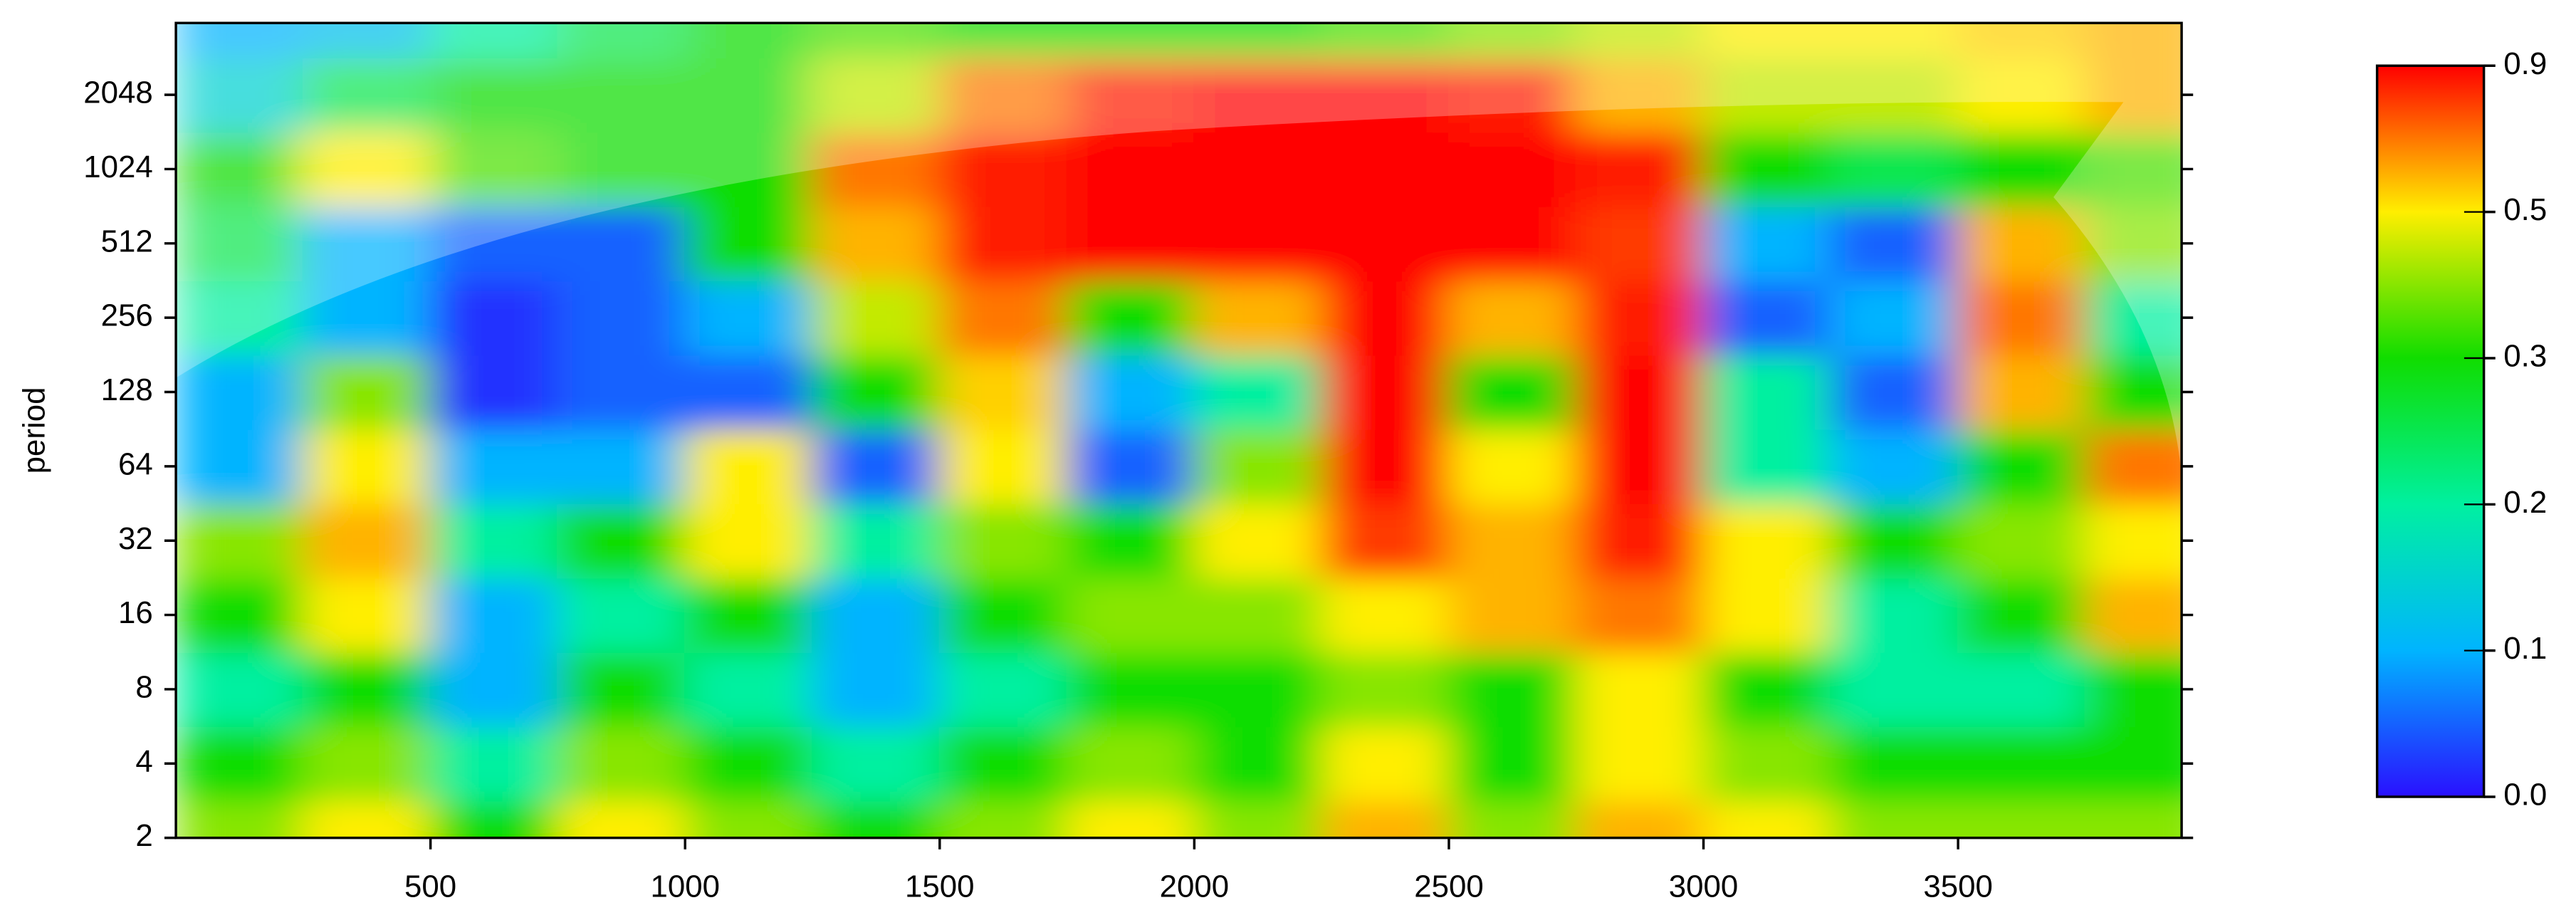 The image size is (2576, 920). I want to click on x-tick-label: 500, so click(430, 887).